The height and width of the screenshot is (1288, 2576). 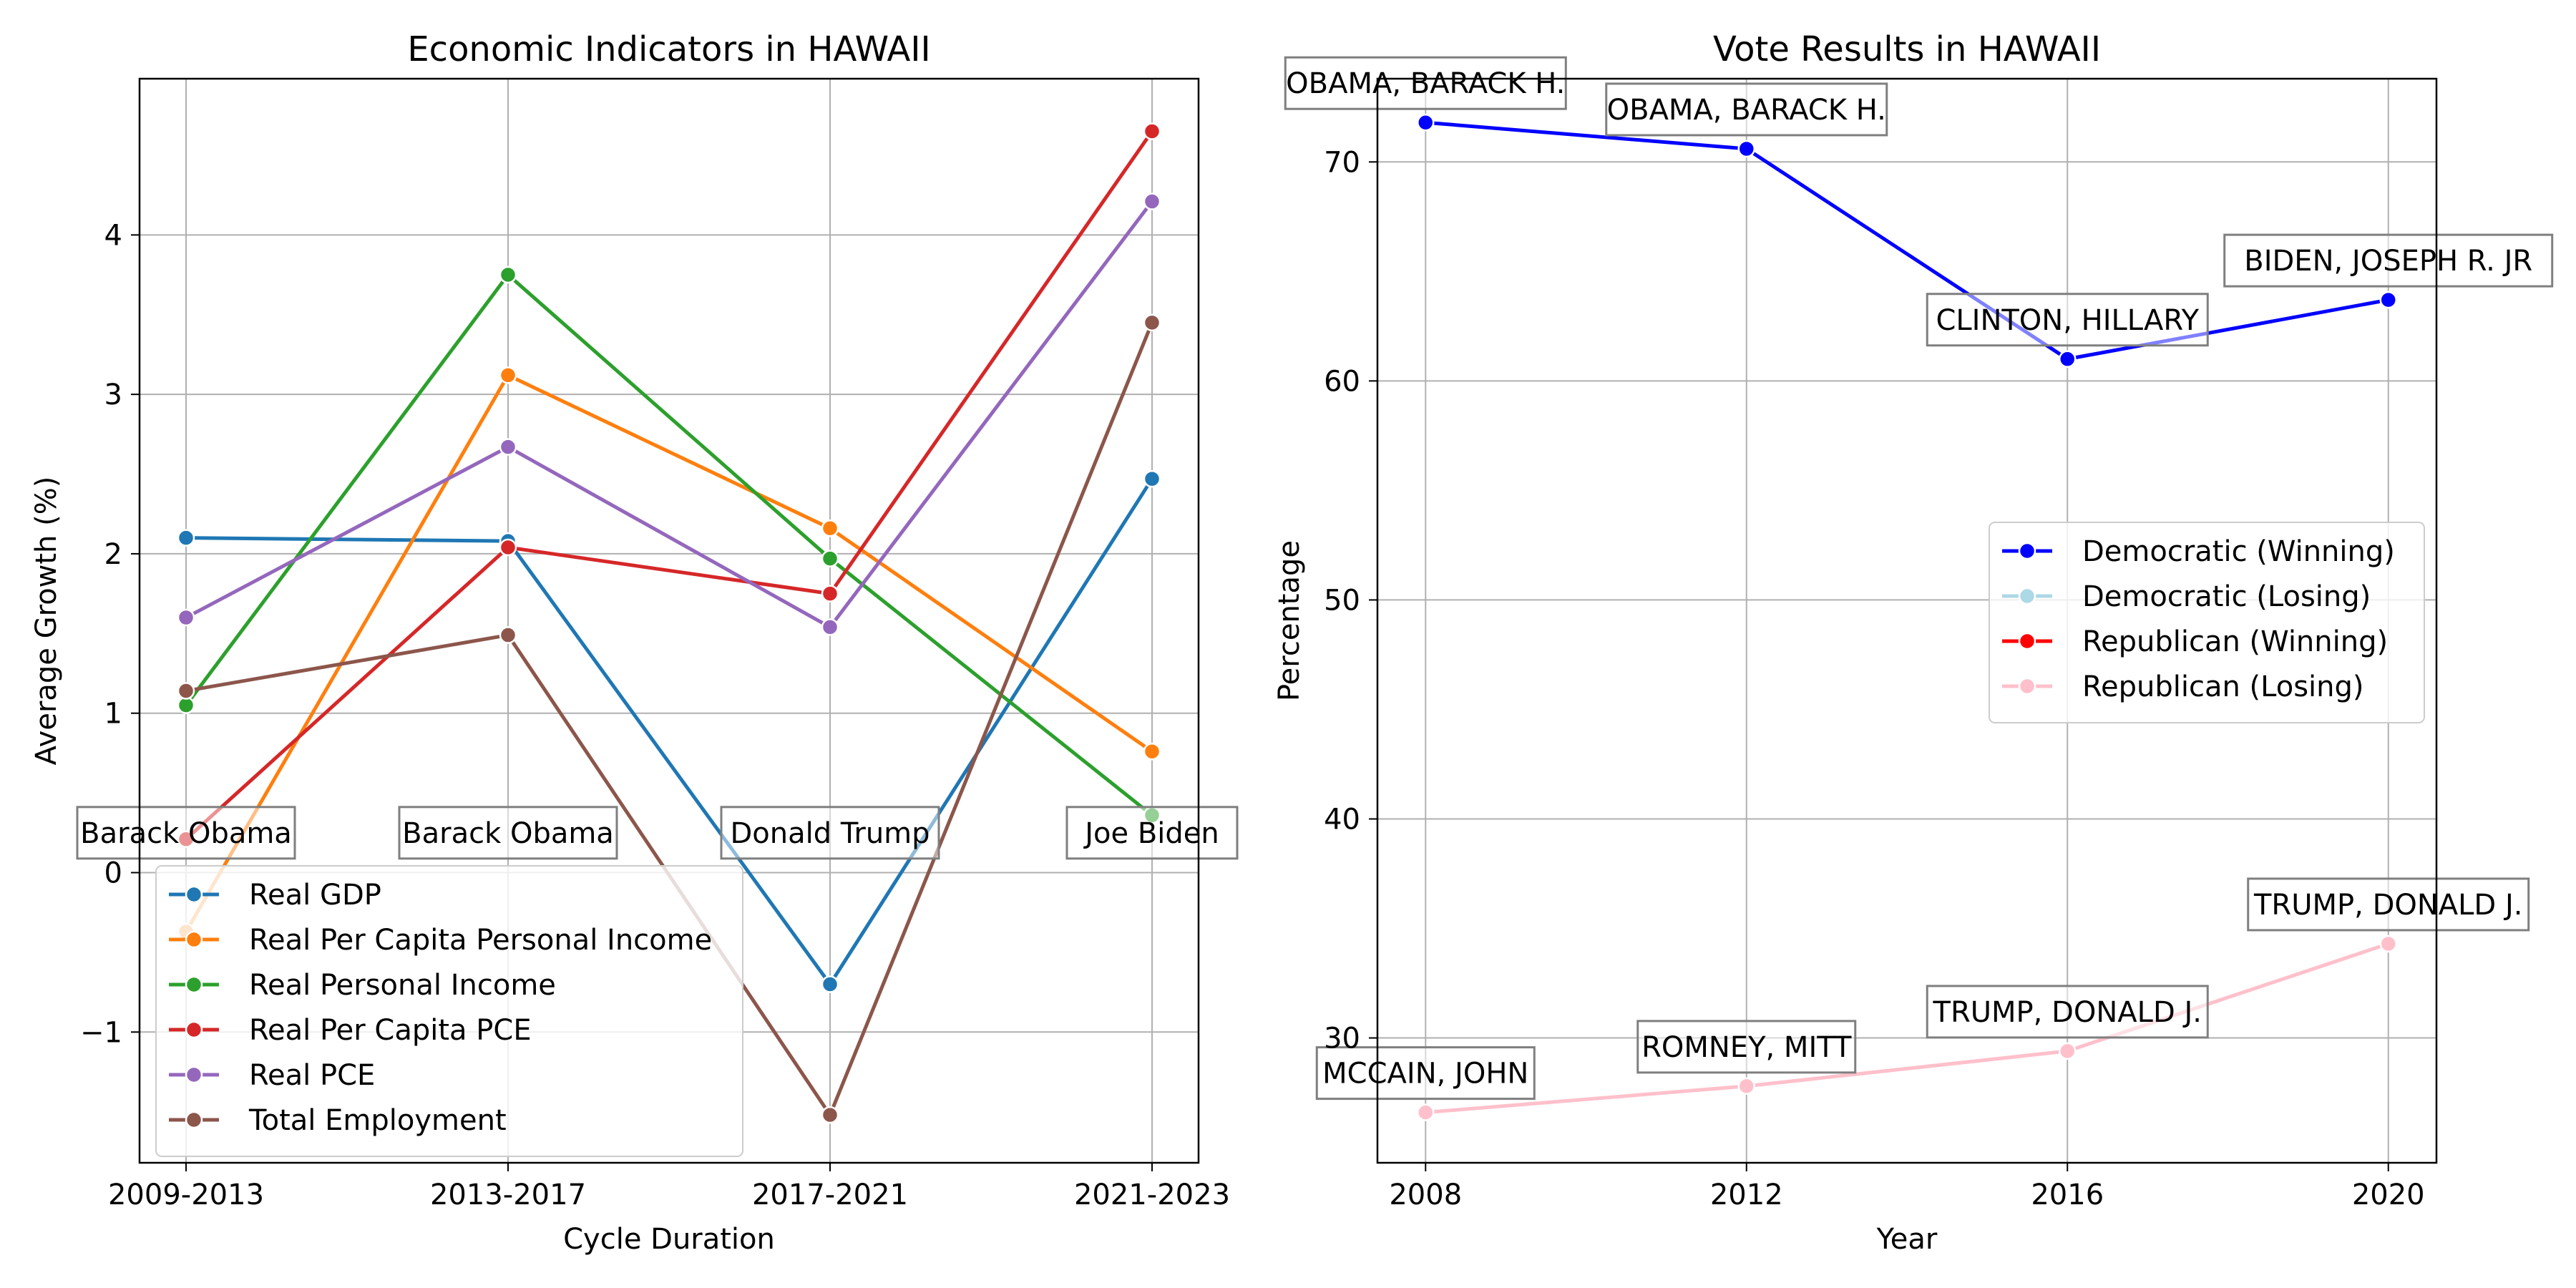 I want to click on legend-label: Real Per Capita PCE, so click(x=390, y=1030).